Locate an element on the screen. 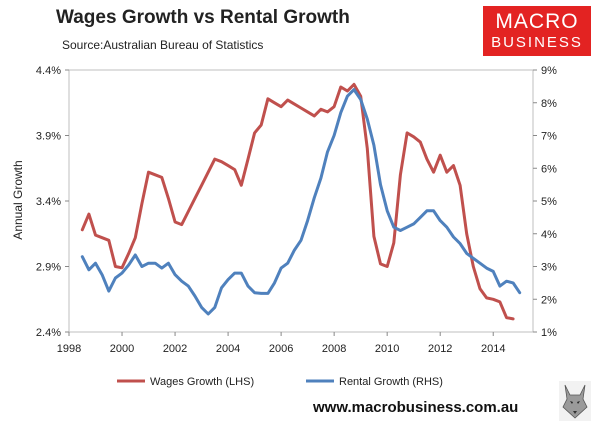  y-axis-right: 1% 2% 3% 4% 5% 6% 7% 8% 9% is located at coordinates (545, 202).